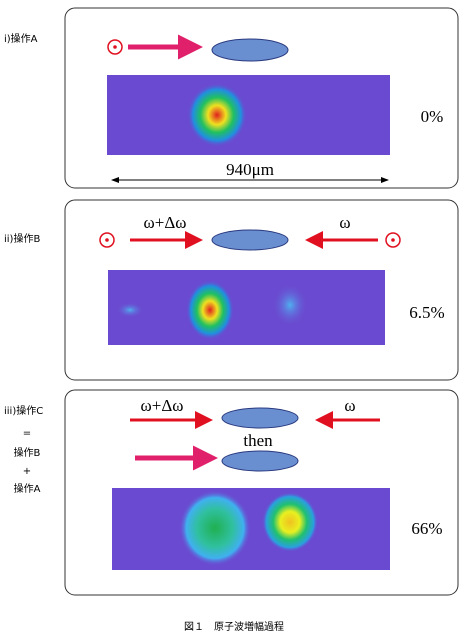  I want to click on panel-label: iii)操作C, so click(23, 410).